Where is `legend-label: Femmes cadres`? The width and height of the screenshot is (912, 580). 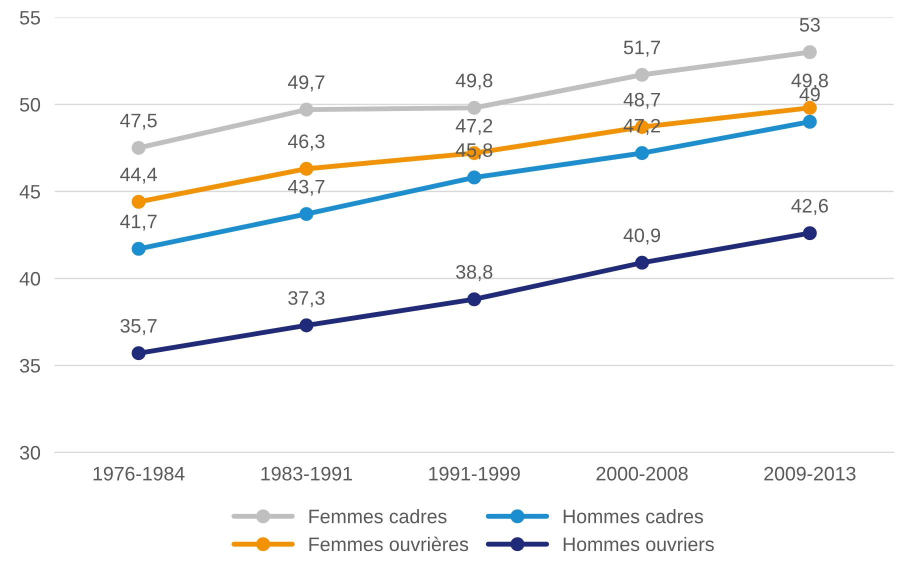
legend-label: Femmes cadres is located at coordinates (378, 516).